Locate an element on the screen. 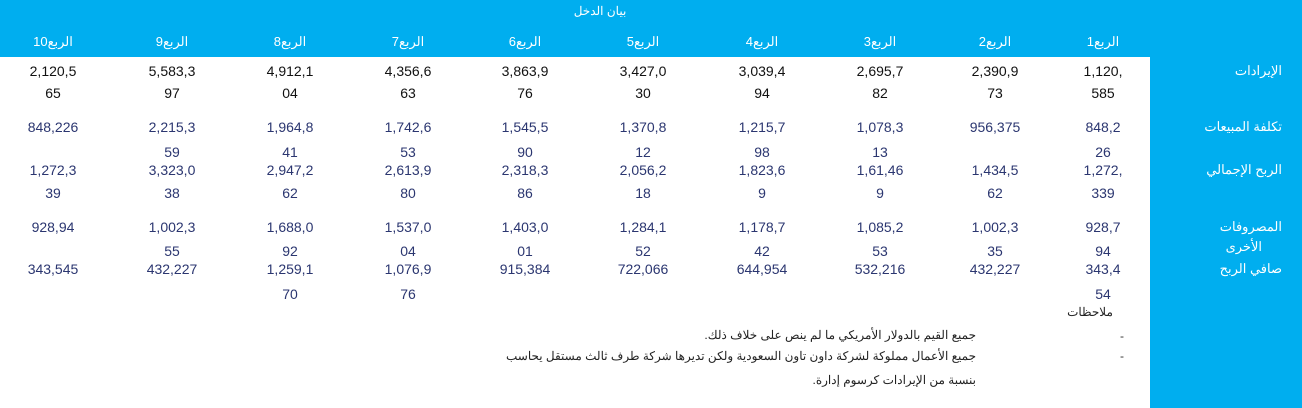  cell-value-line: 63 is located at coordinates (408, 93).